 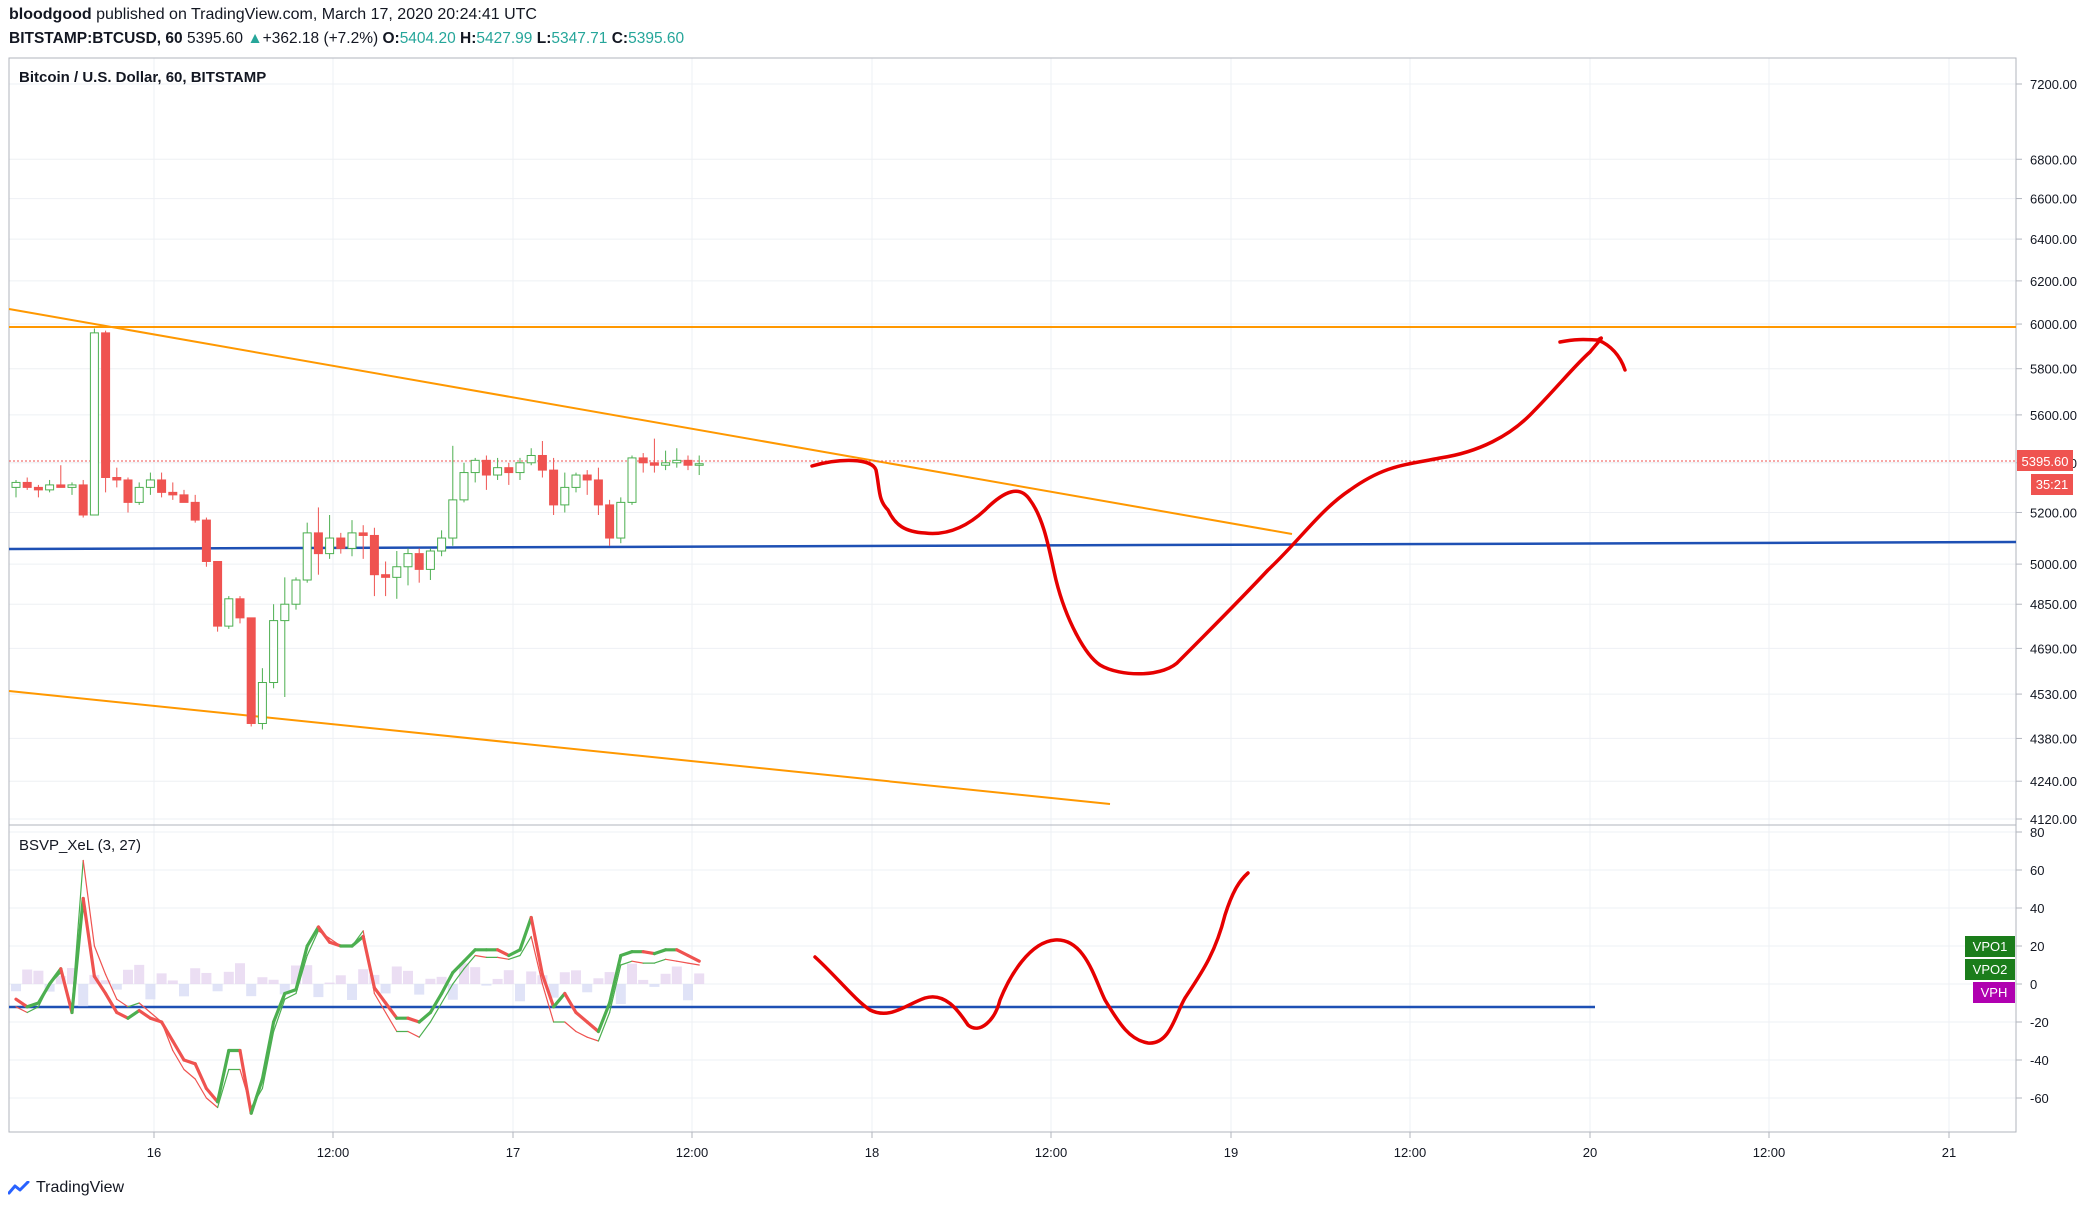 What do you see at coordinates (2053, 324) in the screenshot?
I see `price-tick-label: 6000.00` at bounding box center [2053, 324].